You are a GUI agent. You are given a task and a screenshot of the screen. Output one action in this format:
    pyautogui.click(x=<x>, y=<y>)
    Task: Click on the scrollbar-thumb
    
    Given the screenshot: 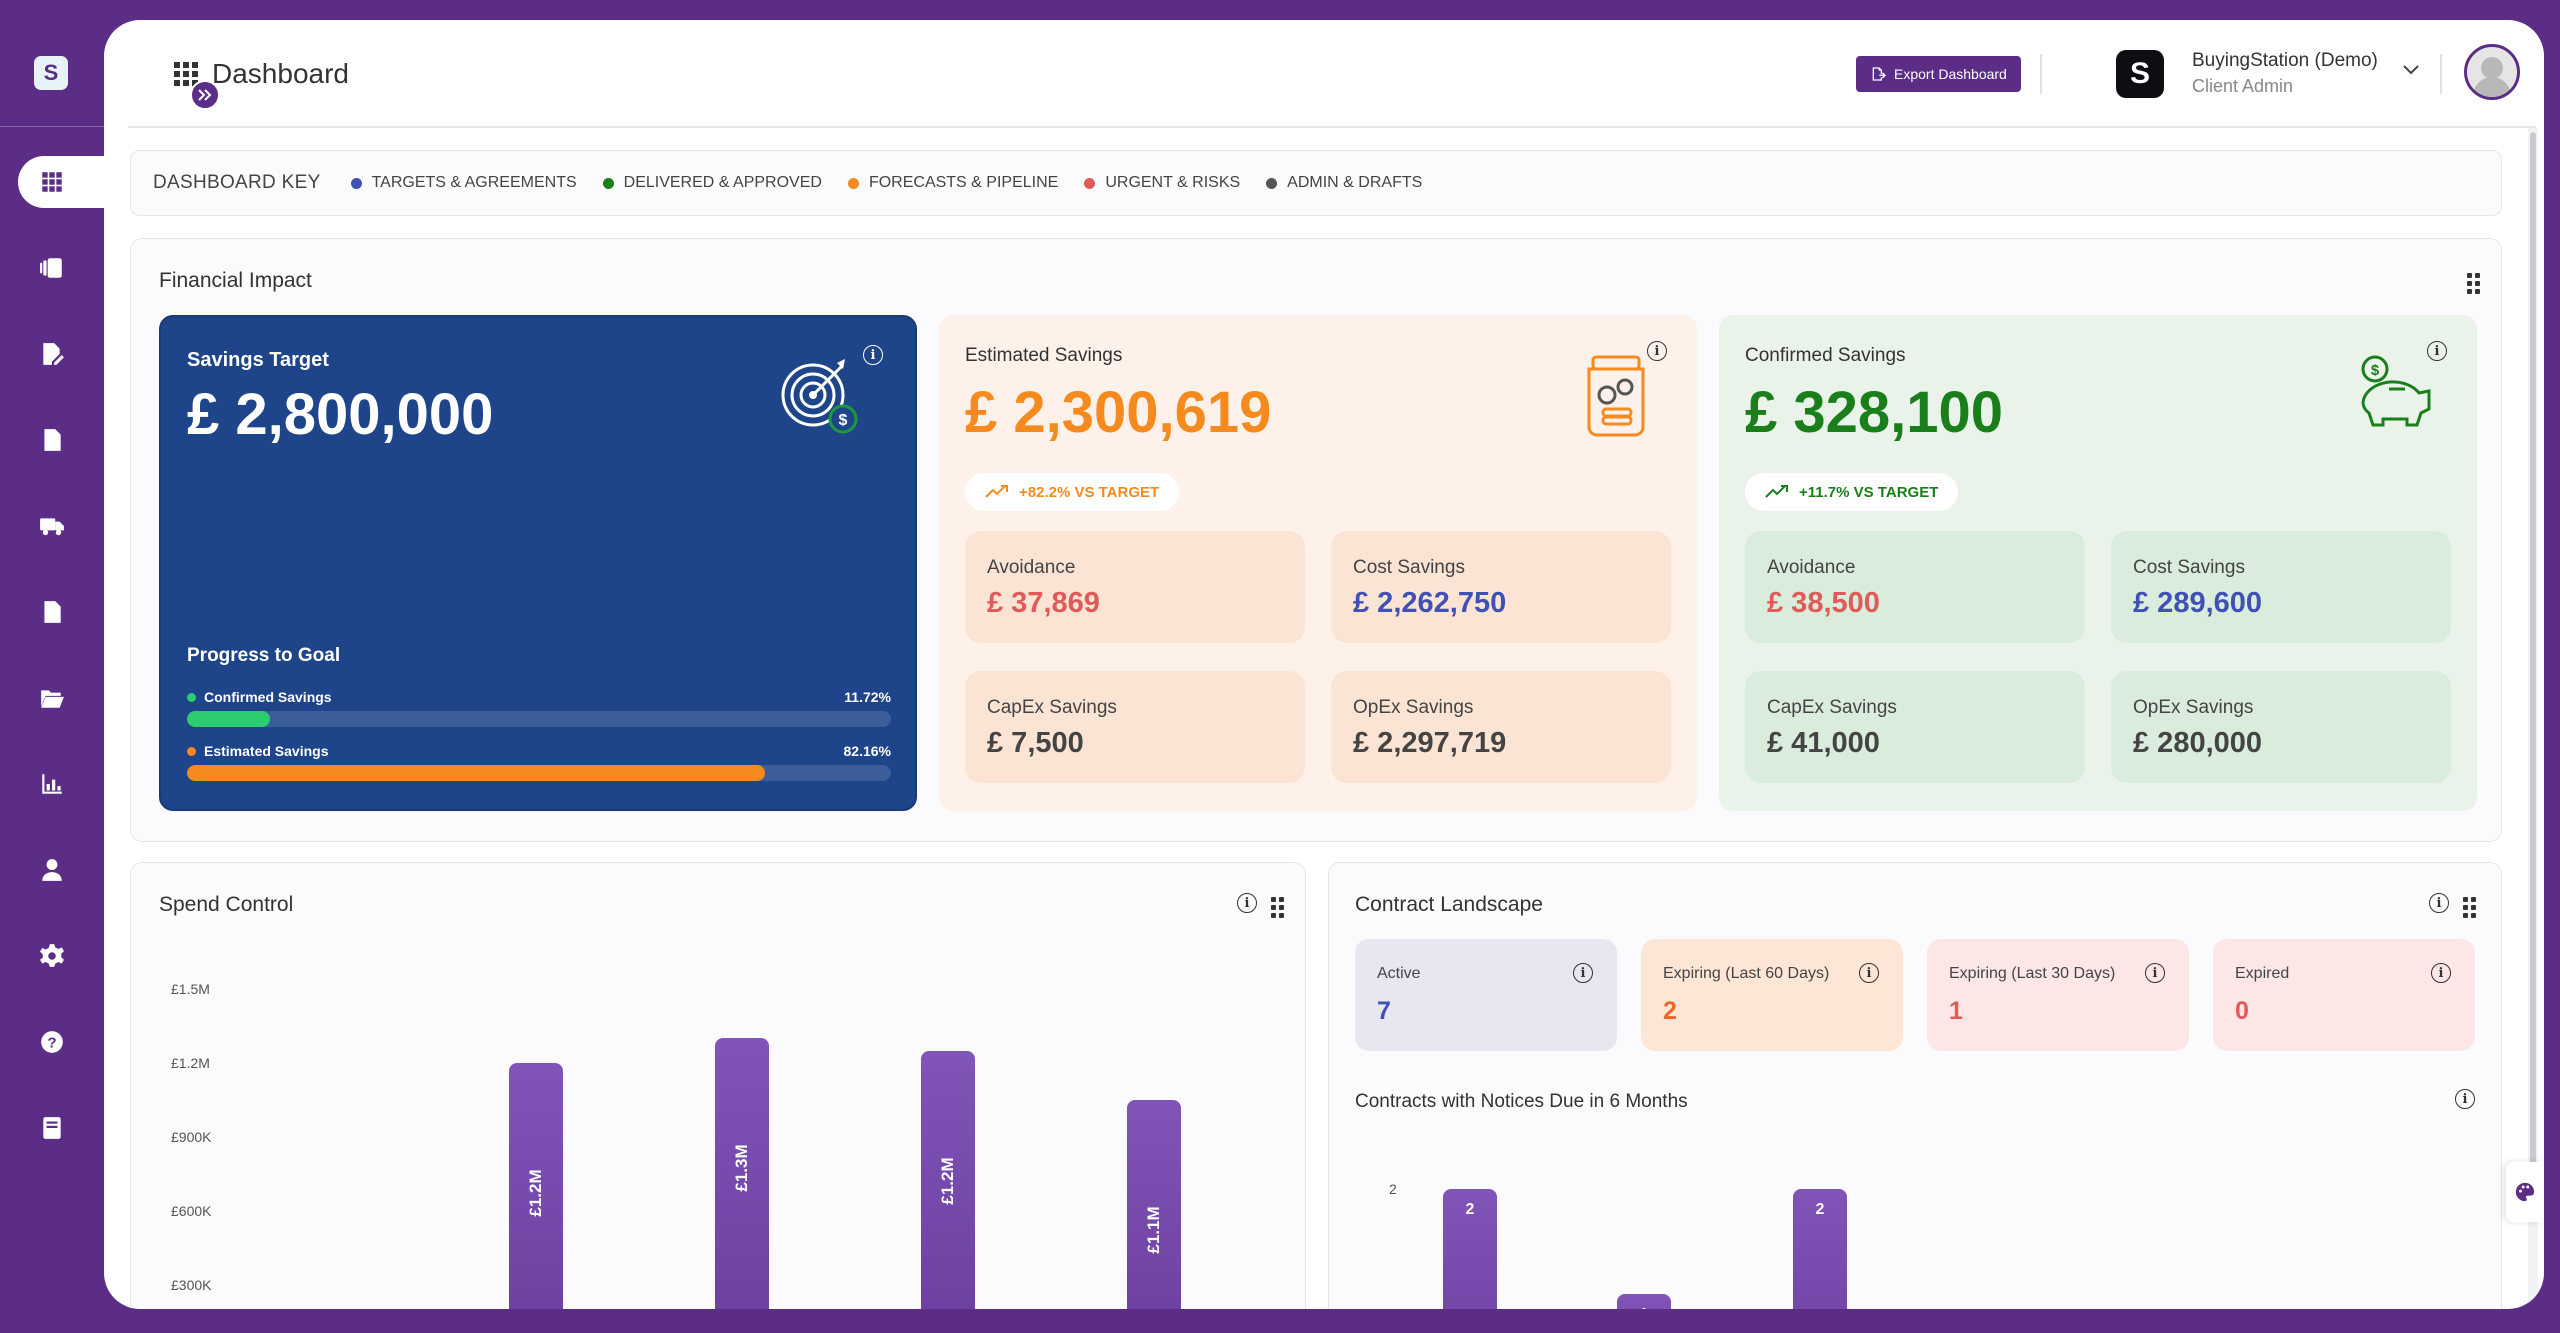 What is the action you would take?
    pyautogui.click(x=2533, y=672)
    